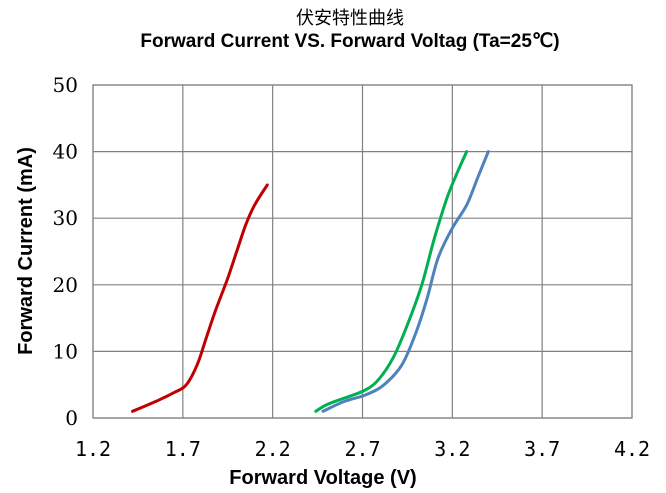 This screenshot has height=493, width=666. I want to click on x-axis-label: Forward Voltage (V), so click(322, 478).